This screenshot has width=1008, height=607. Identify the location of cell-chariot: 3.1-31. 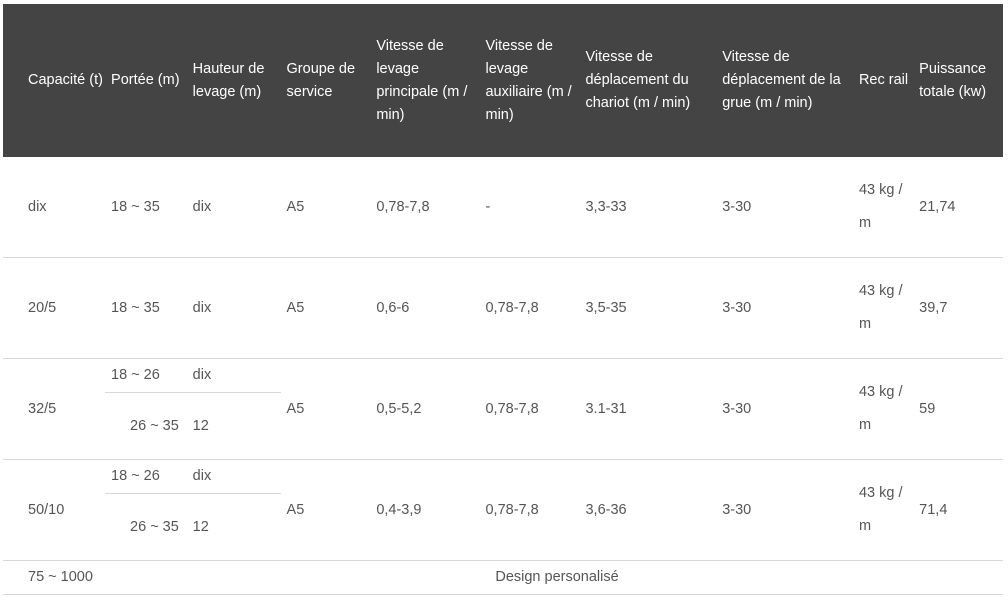
(648, 409).